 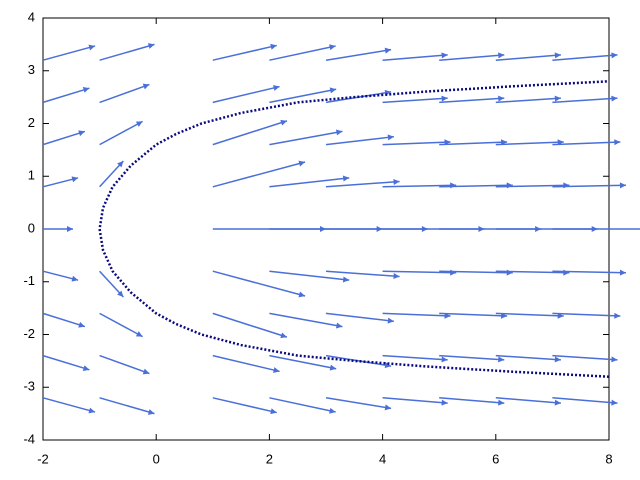 I want to click on y-tick-label: 4, so click(x=31, y=16).